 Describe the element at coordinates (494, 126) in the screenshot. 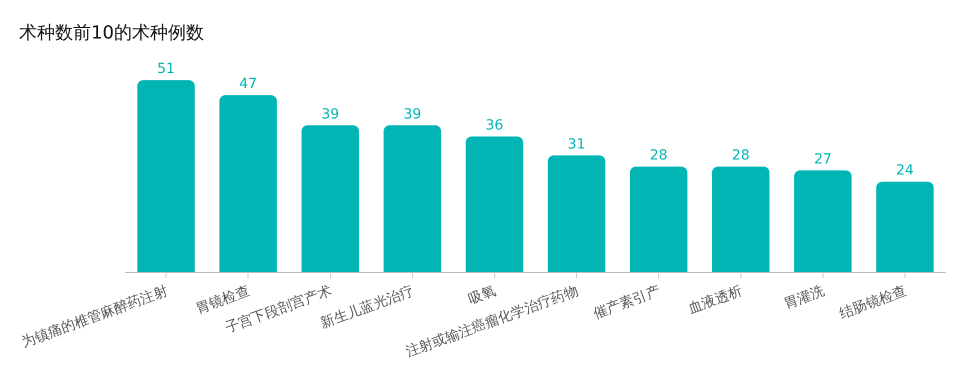

I see `data-label: 36` at that location.